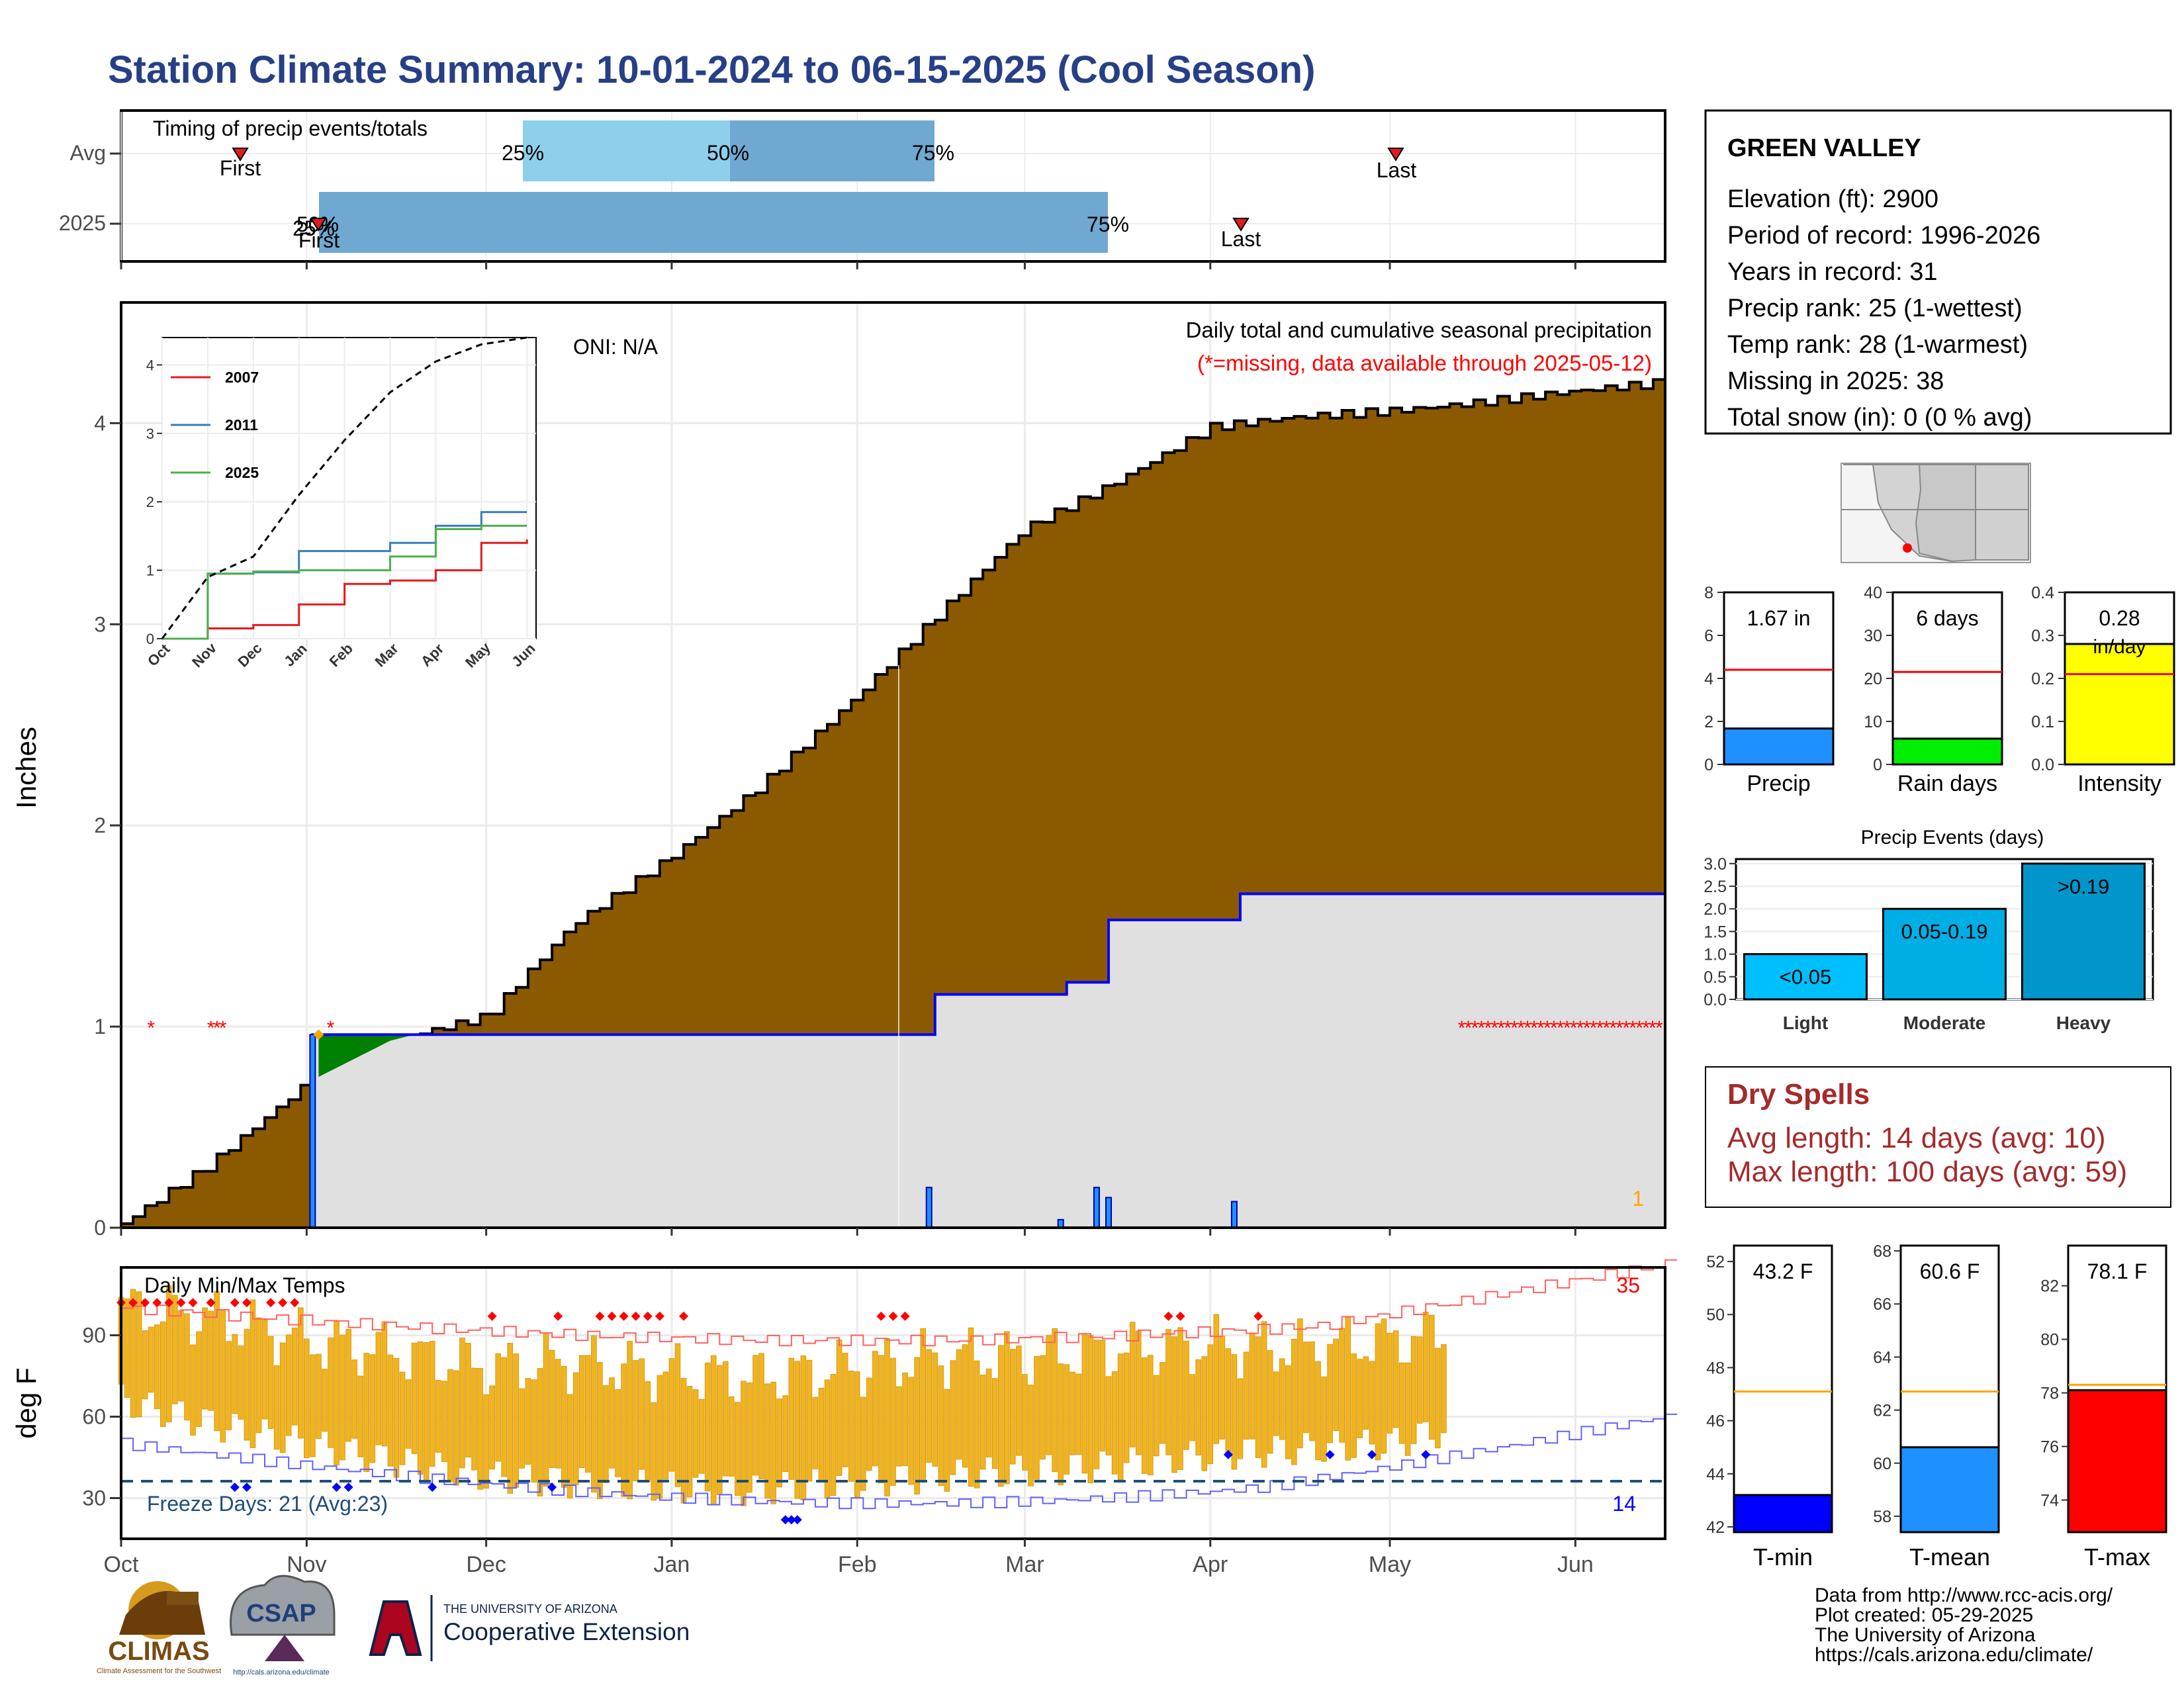 The width and height of the screenshot is (2184, 1691). Describe the element at coordinates (2049, 1394) in the screenshot. I see `temp-sum-tick-label: 78` at that location.